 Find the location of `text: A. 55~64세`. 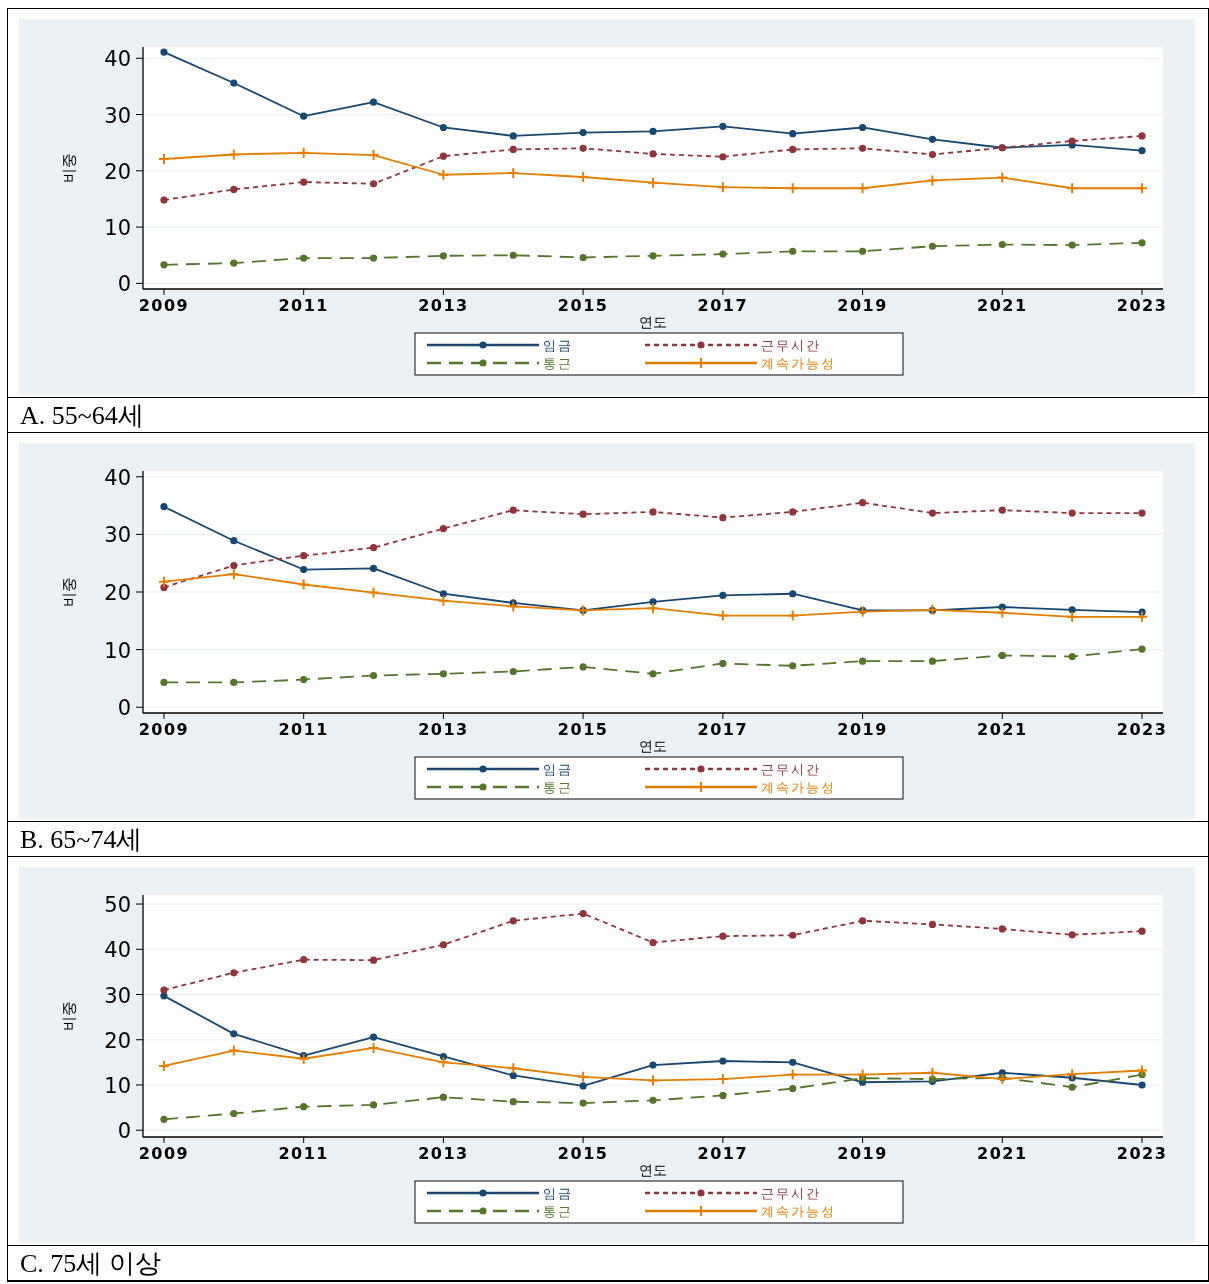

text: A. 55~64세 is located at coordinates (608, 415).